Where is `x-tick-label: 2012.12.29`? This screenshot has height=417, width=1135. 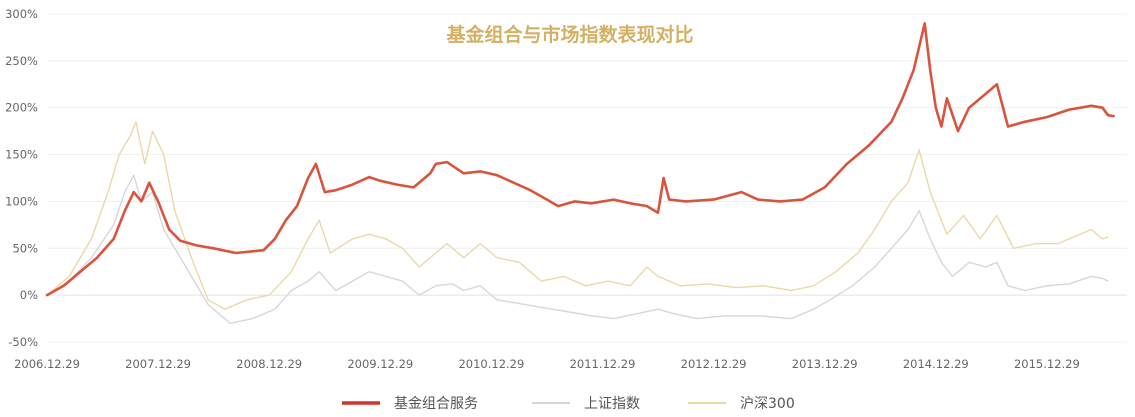 x-tick-label: 2012.12.29 is located at coordinates (714, 364).